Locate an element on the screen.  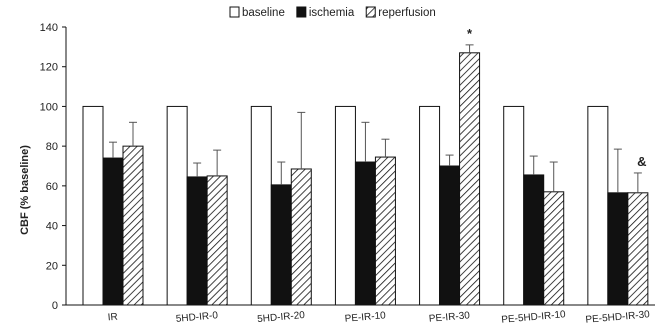
y-axis-label: CBF (% baseline) is located at coordinates (25, 190).